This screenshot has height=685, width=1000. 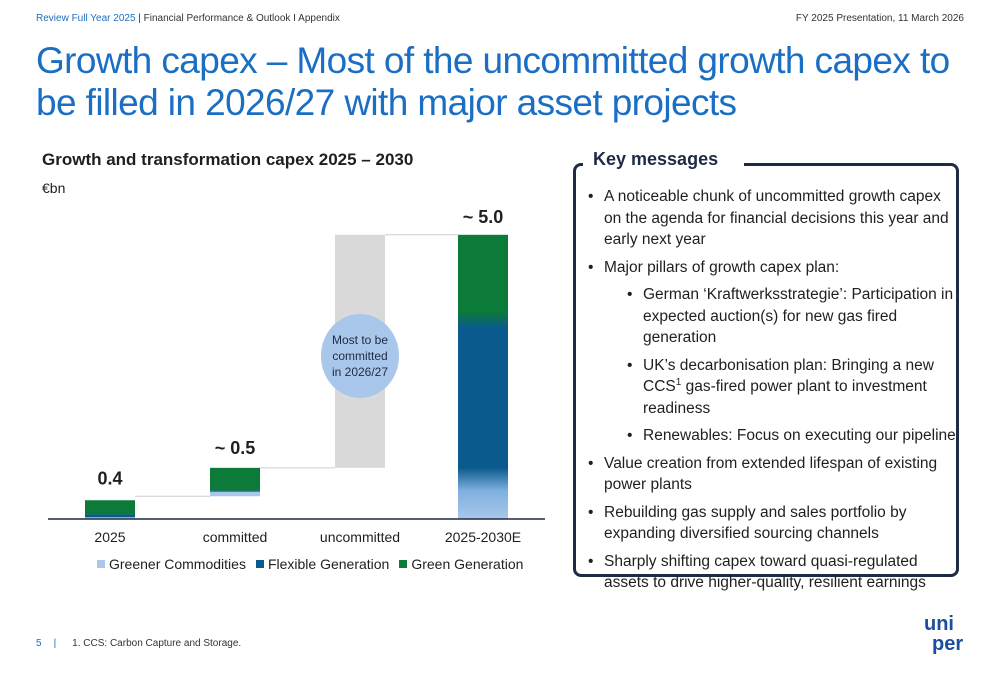 I want to click on legend-swatch-flexible, so click(x=259, y=564).